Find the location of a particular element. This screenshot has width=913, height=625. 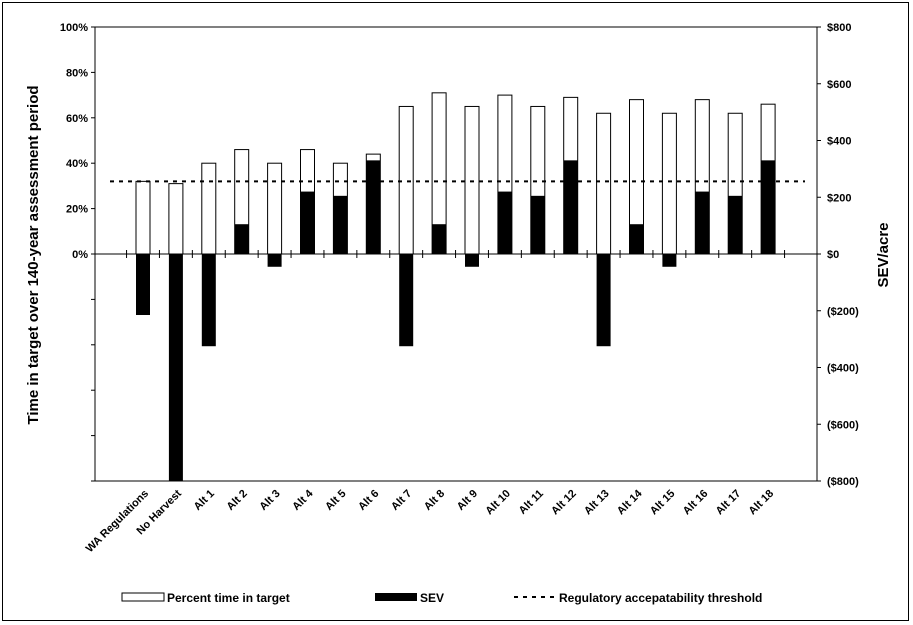

legend-swatch-sev is located at coordinates (396, 597).